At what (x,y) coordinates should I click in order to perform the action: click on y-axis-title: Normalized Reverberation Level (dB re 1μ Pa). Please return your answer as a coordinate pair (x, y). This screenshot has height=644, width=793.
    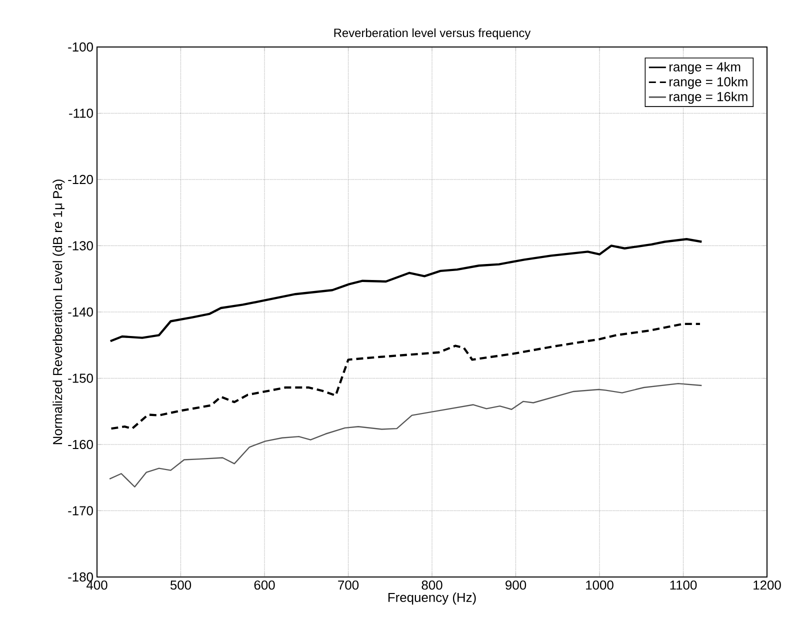
    Looking at the image, I should click on (58, 312).